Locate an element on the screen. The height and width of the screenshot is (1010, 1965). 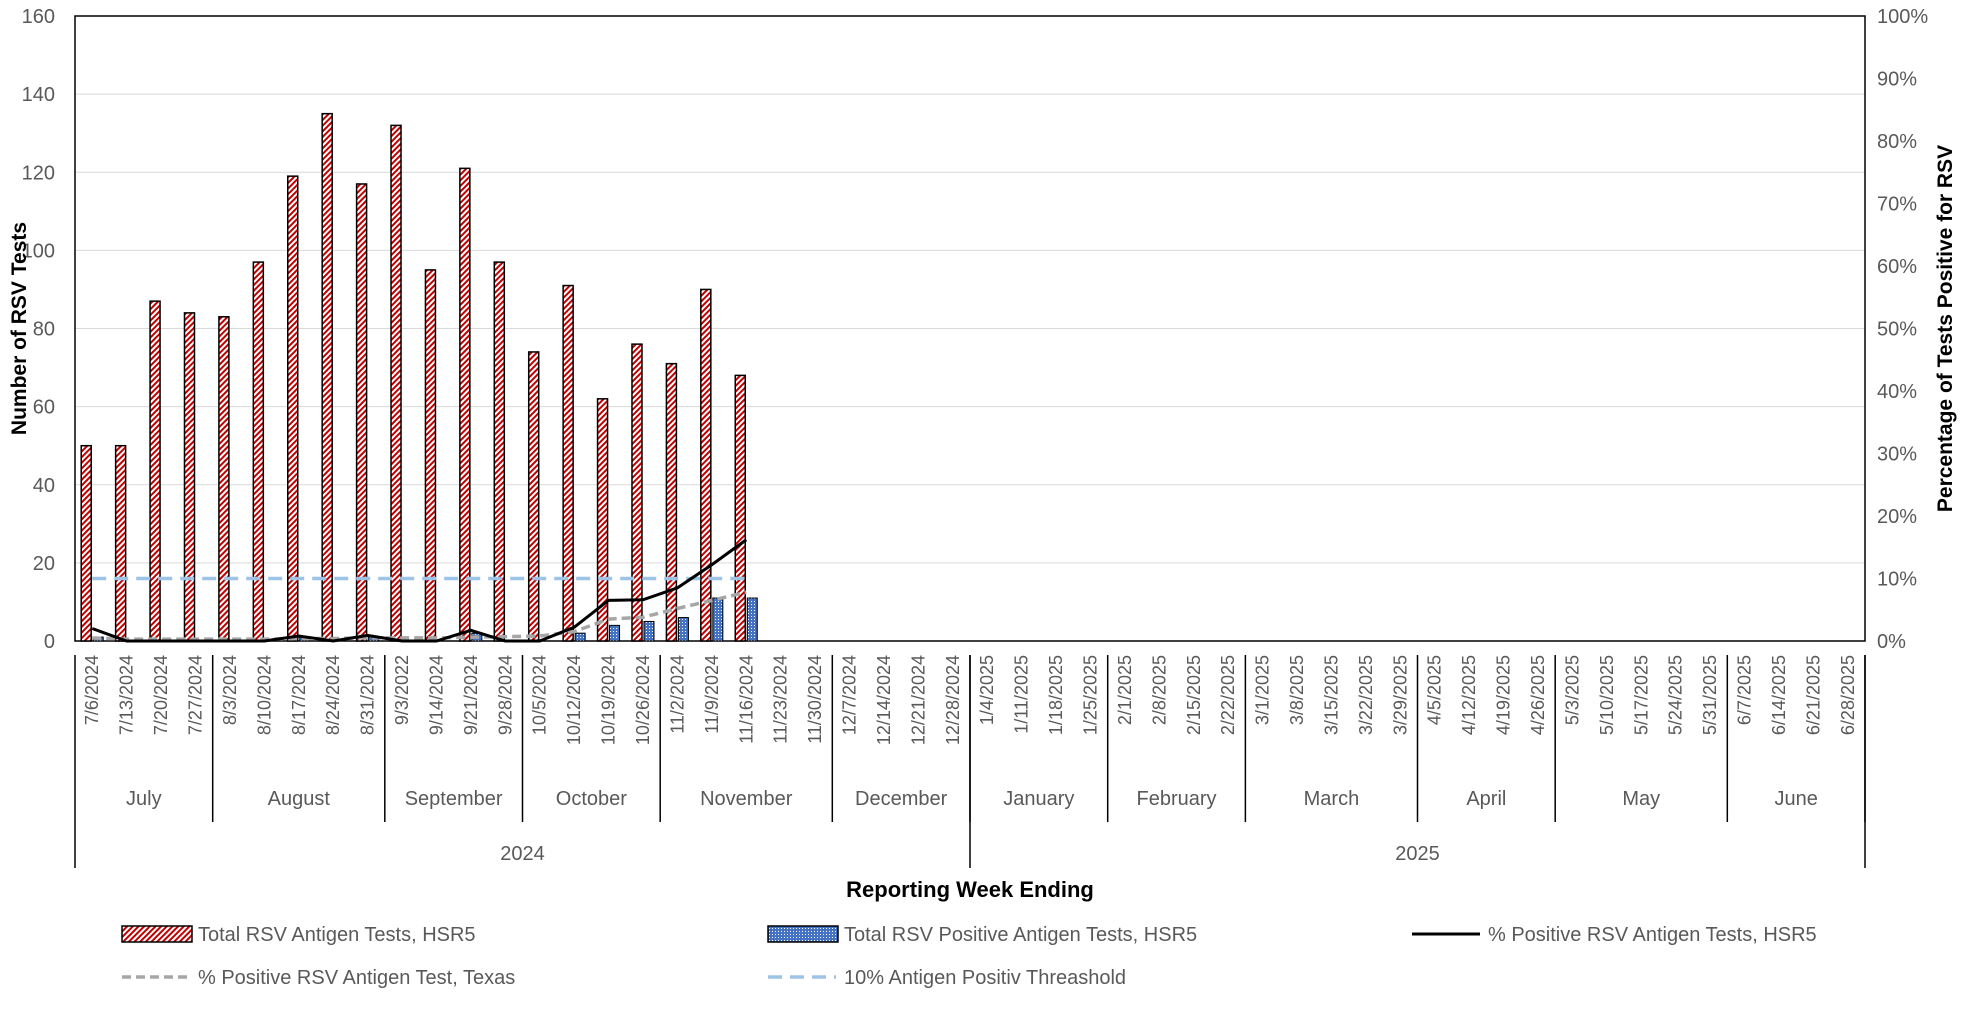
x-tick-label: 10/12/2024 is located at coordinates (574, 700).